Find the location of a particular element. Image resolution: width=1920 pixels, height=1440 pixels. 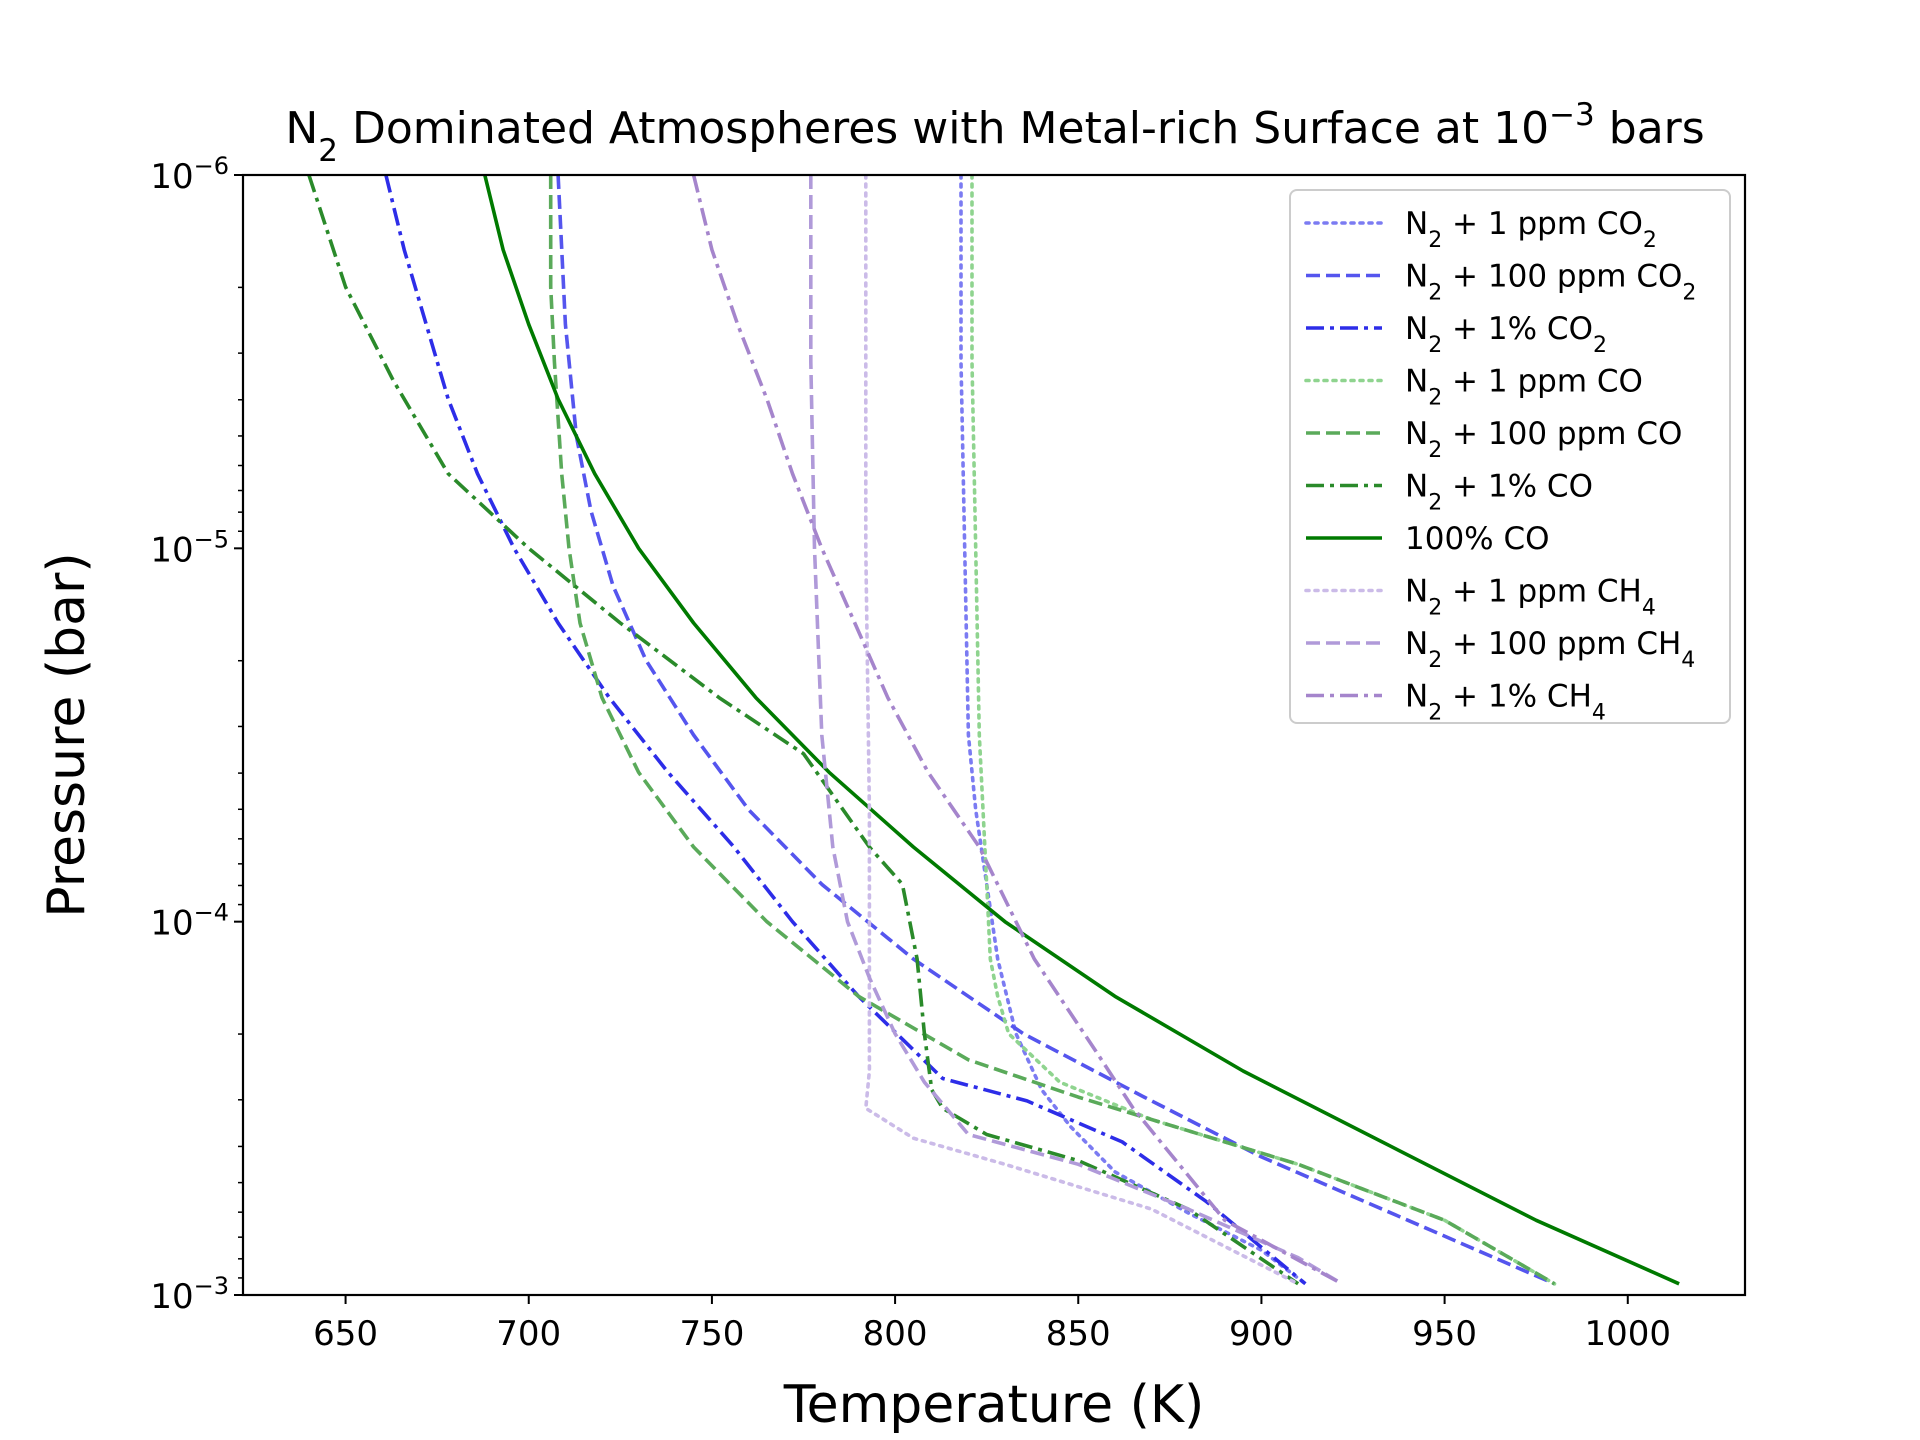

y-tick-label: 10⁻⁶ is located at coordinates (189, 174).